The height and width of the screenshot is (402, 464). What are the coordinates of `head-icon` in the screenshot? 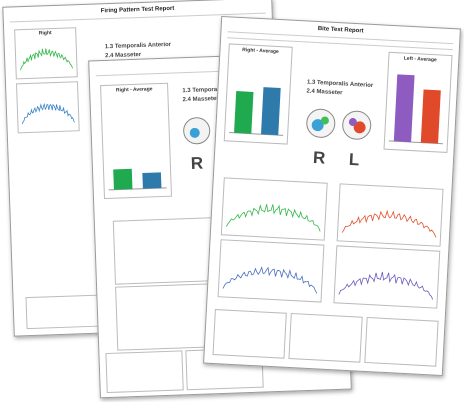 It's located at (197, 131).